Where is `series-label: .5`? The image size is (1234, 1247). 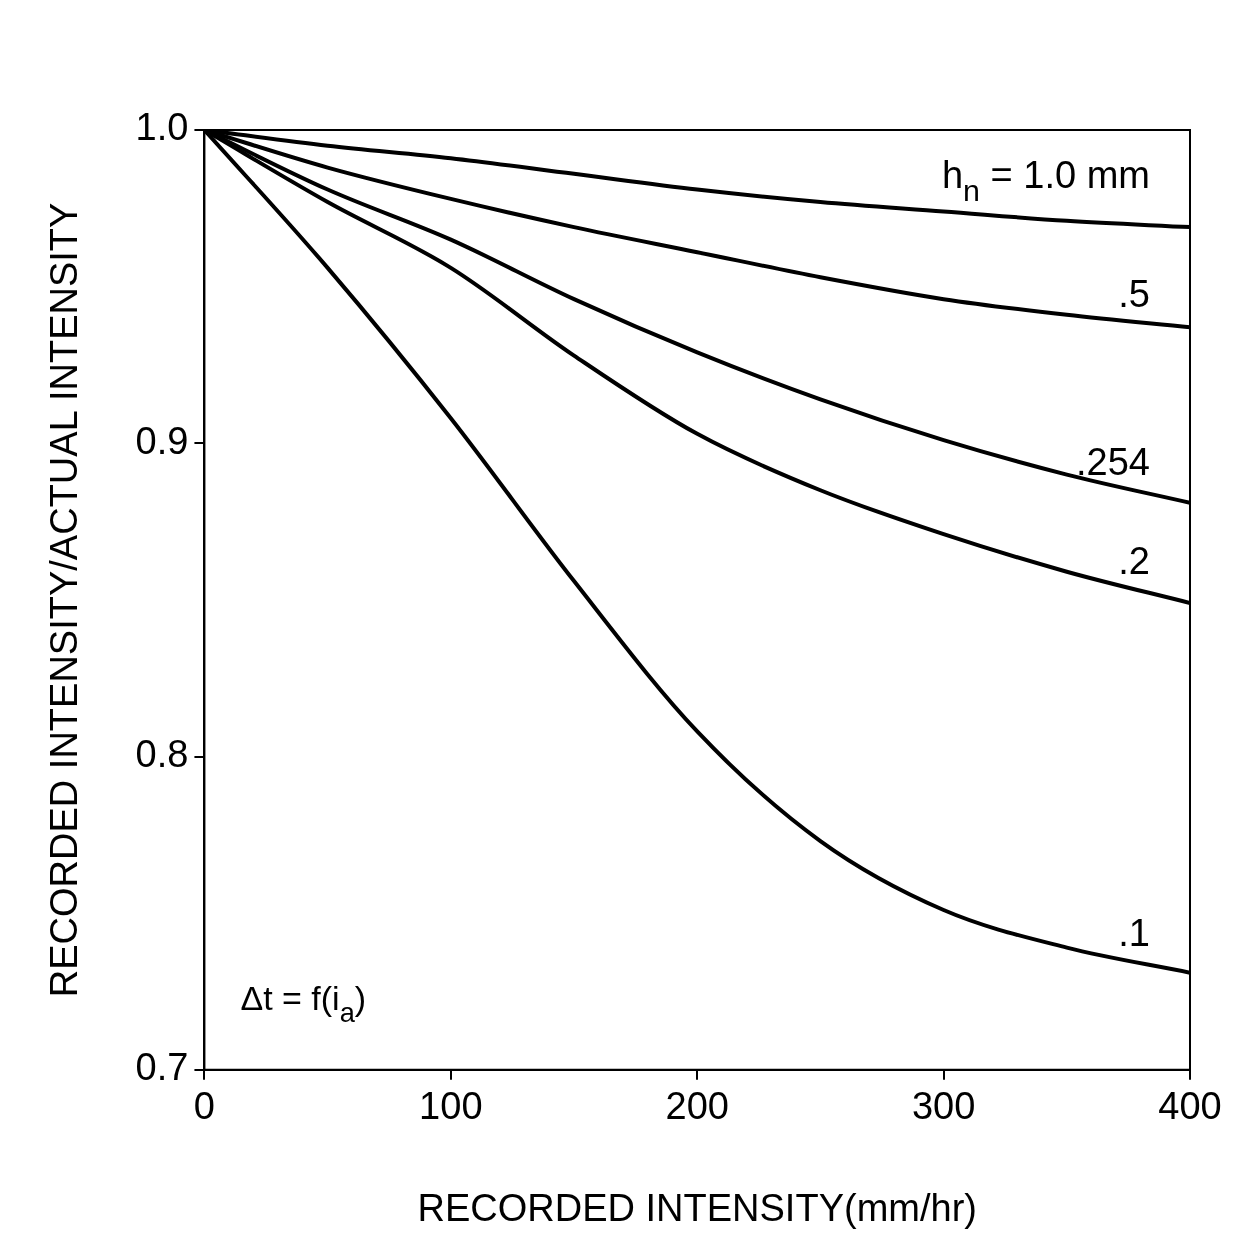 series-label: .5 is located at coordinates (1134, 294).